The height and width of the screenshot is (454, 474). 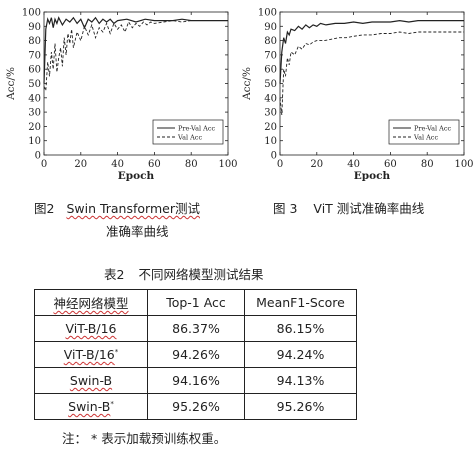 I want to click on table-row: Swin-B 94.16% 94.13%, so click(x=195, y=380).